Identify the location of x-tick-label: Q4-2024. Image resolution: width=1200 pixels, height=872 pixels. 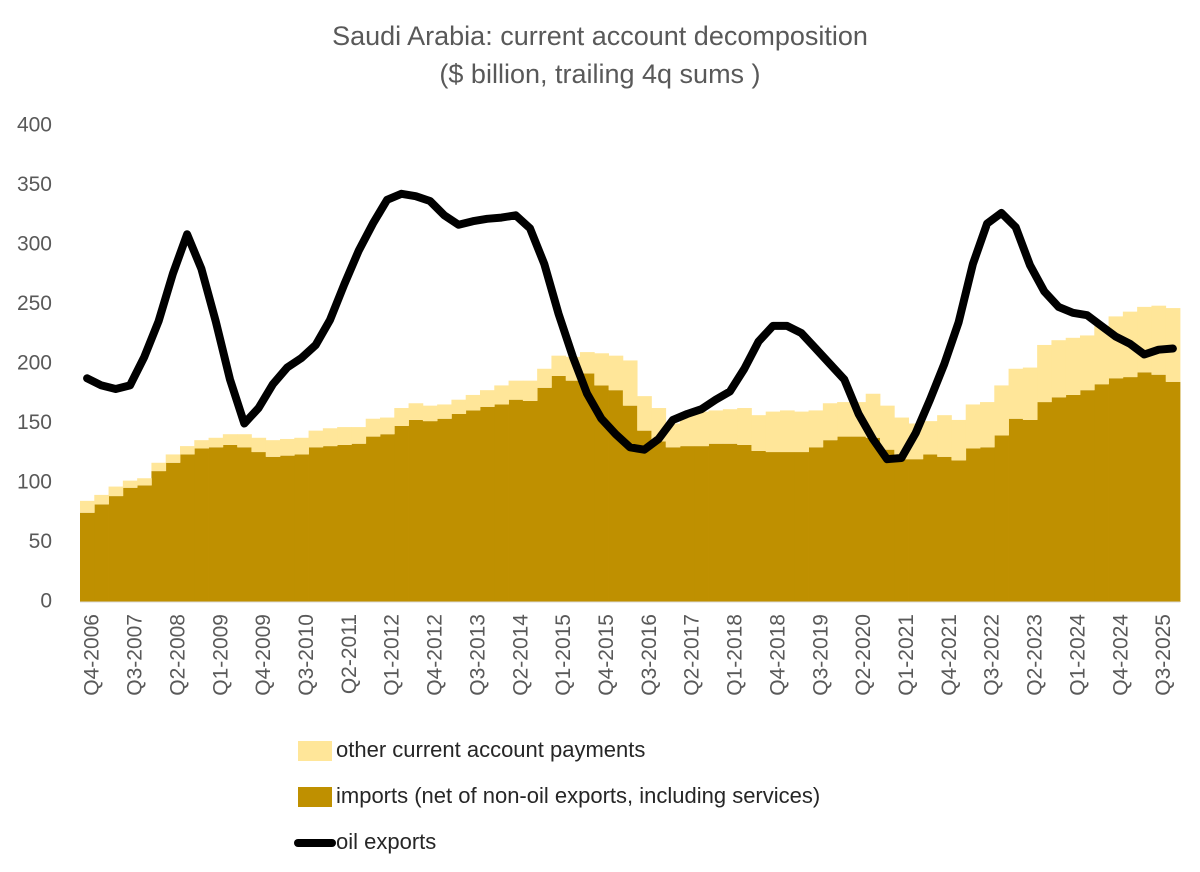
(1120, 655).